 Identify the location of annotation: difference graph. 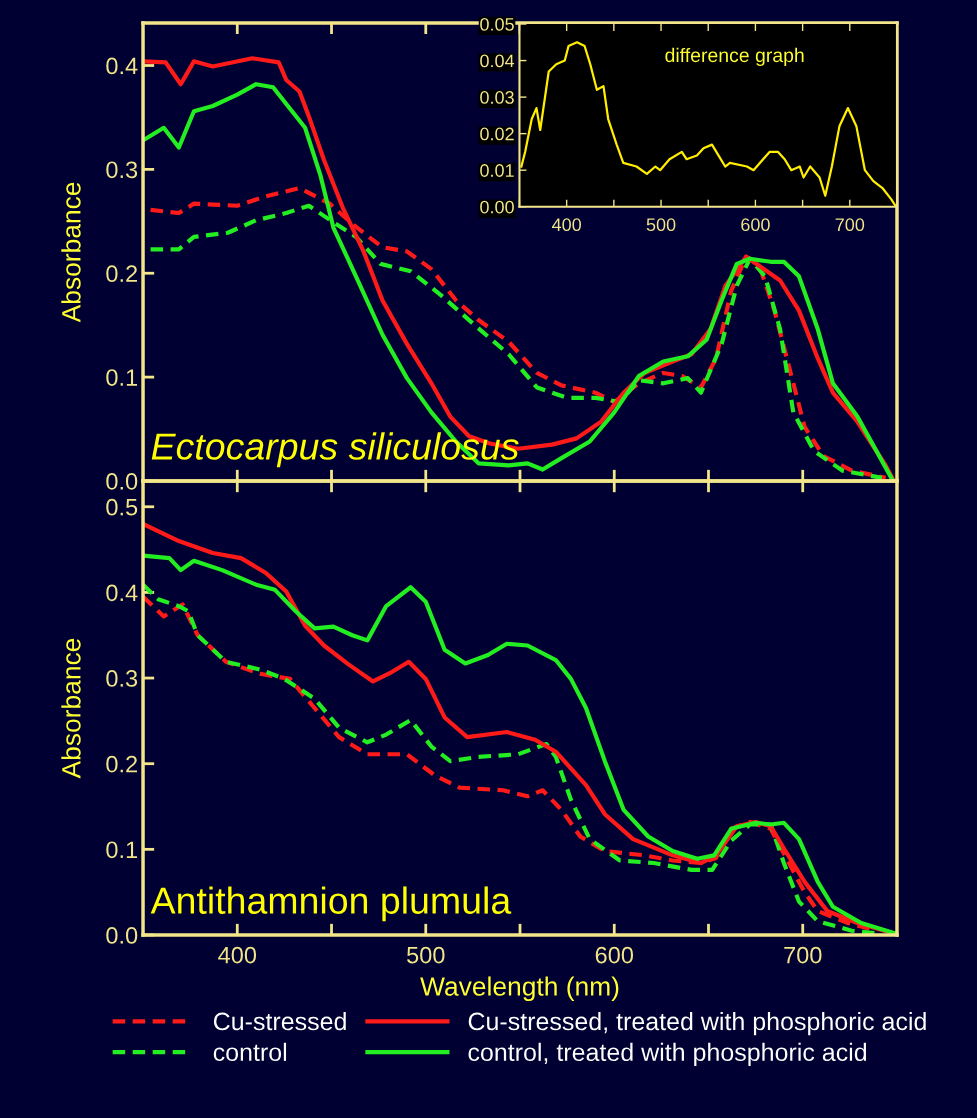
(734, 56).